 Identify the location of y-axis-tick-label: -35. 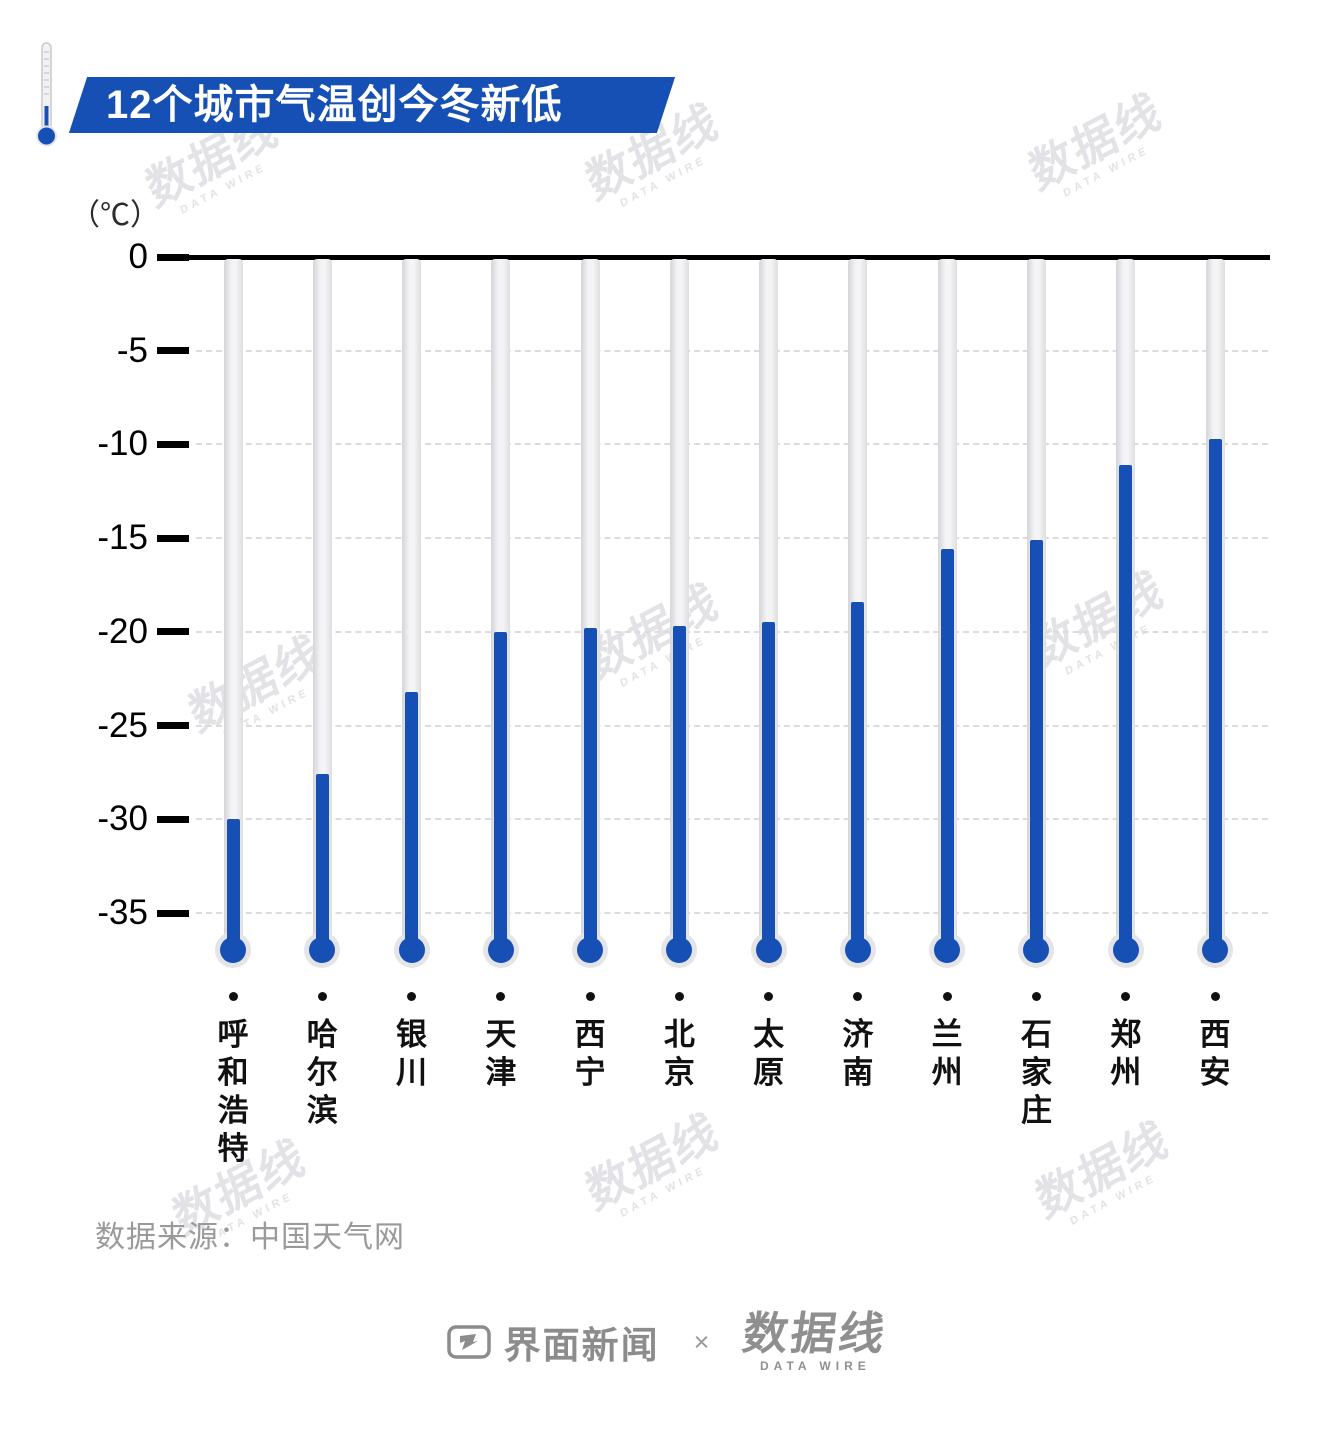
(122, 912).